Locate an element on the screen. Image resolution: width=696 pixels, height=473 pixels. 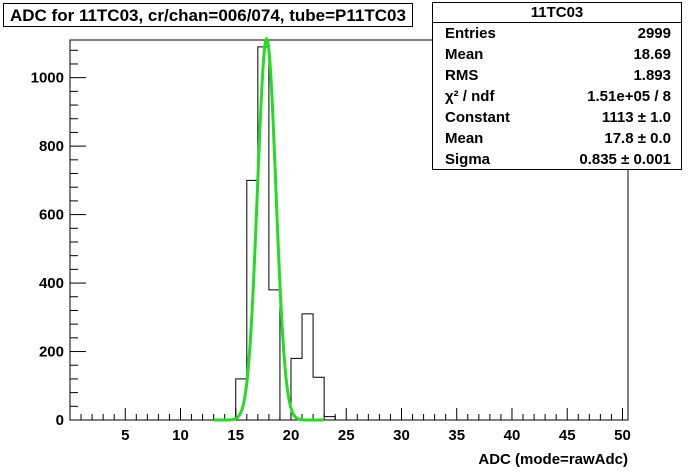
stats-value: 17.8 ± 0.0 is located at coordinates (637, 138).